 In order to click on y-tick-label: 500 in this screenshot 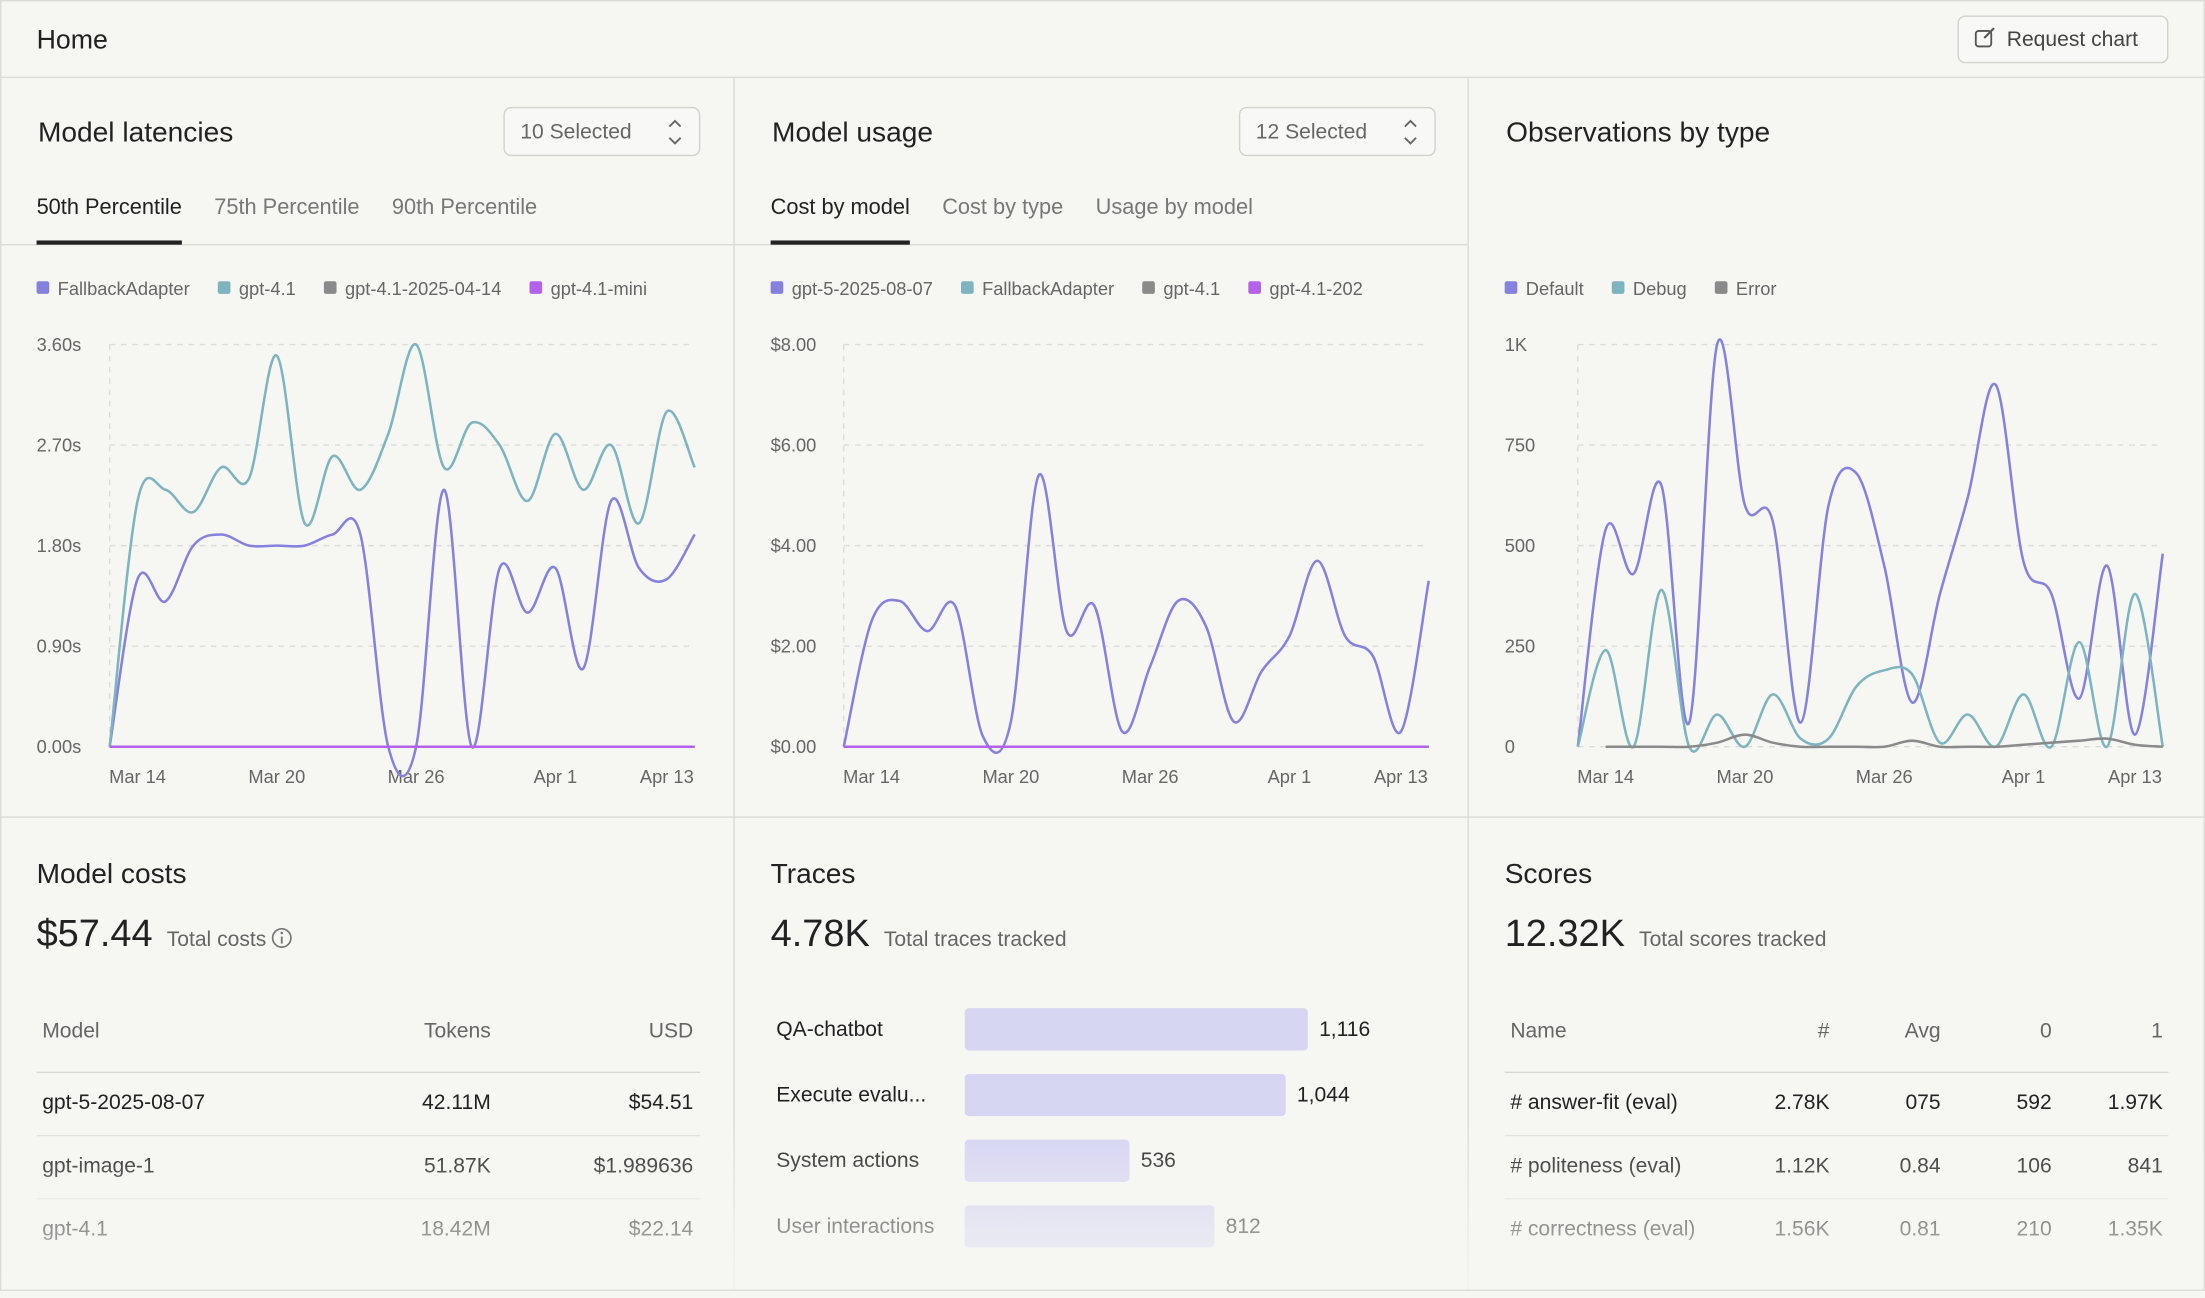, I will do `click(1520, 545)`.